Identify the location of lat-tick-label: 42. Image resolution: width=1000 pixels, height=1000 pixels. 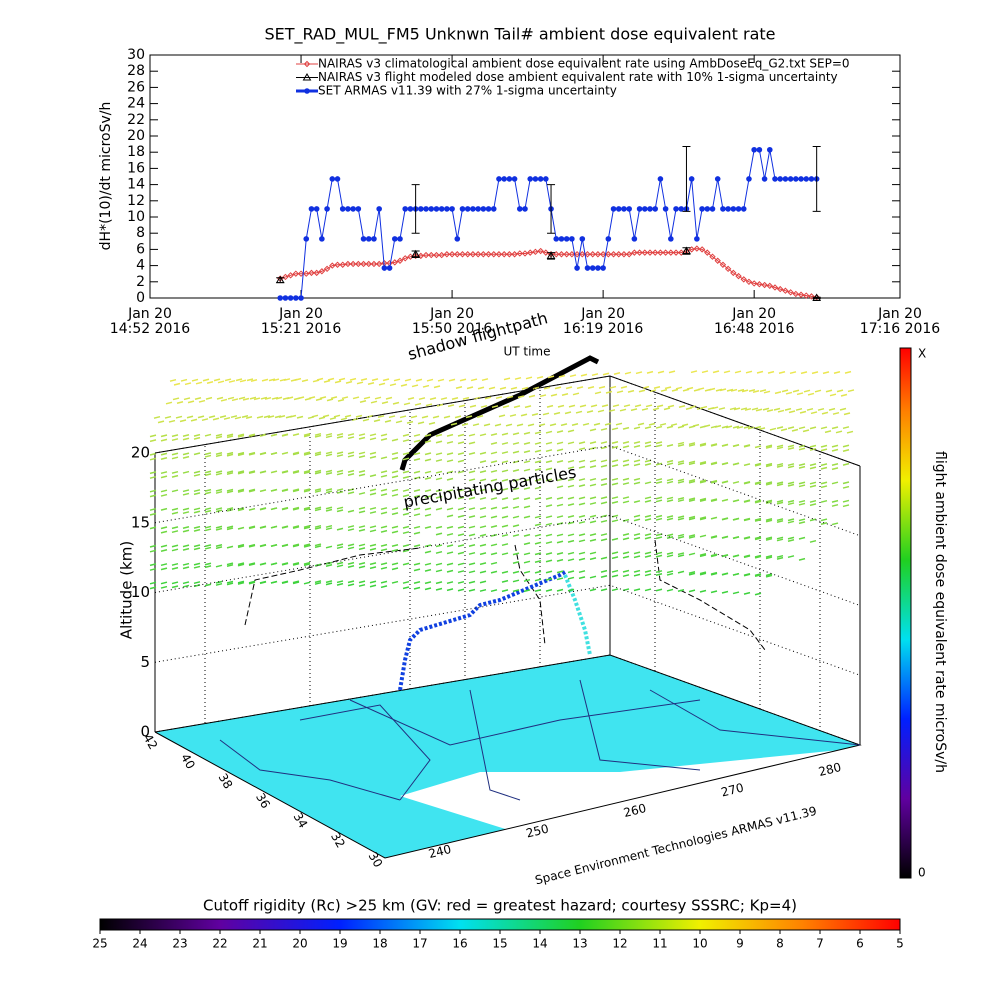
(151, 742).